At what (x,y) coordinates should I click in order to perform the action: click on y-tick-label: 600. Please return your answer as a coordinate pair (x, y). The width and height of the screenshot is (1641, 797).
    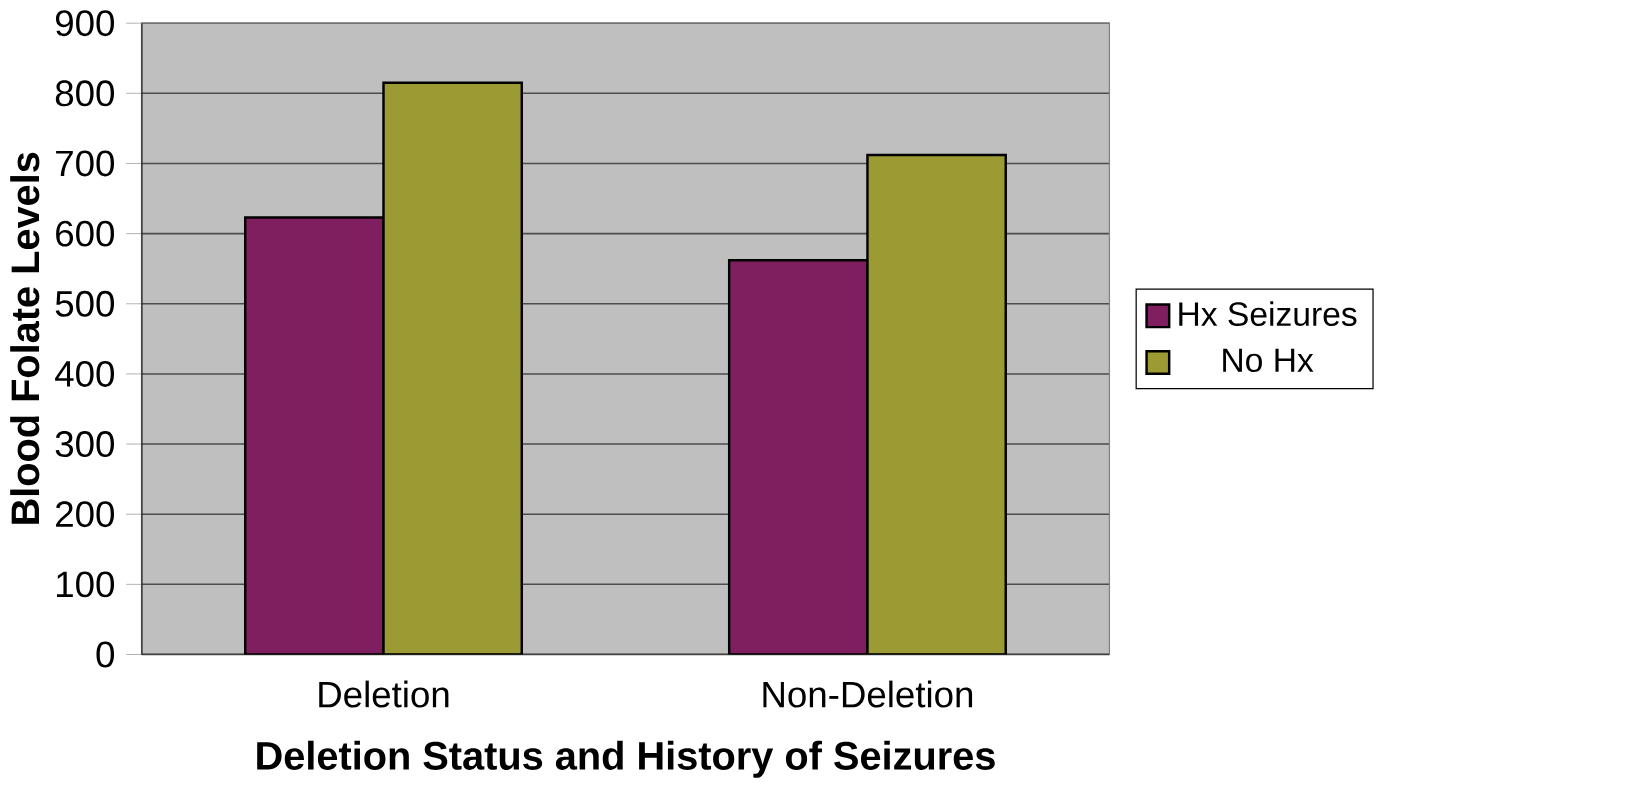
    Looking at the image, I should click on (85, 233).